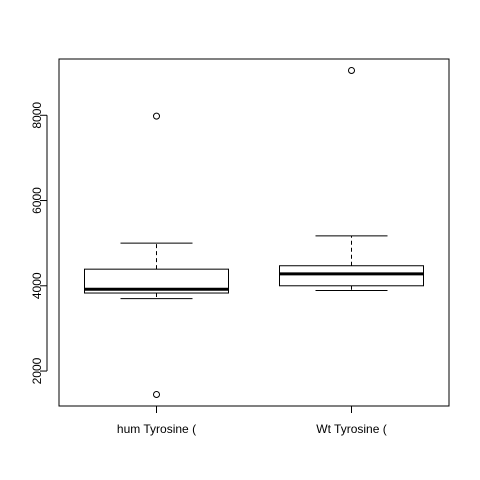 This screenshot has height=480, width=480. Describe the element at coordinates (351, 429) in the screenshot. I see `x-tick-label: Wt Tyrosine (` at that location.